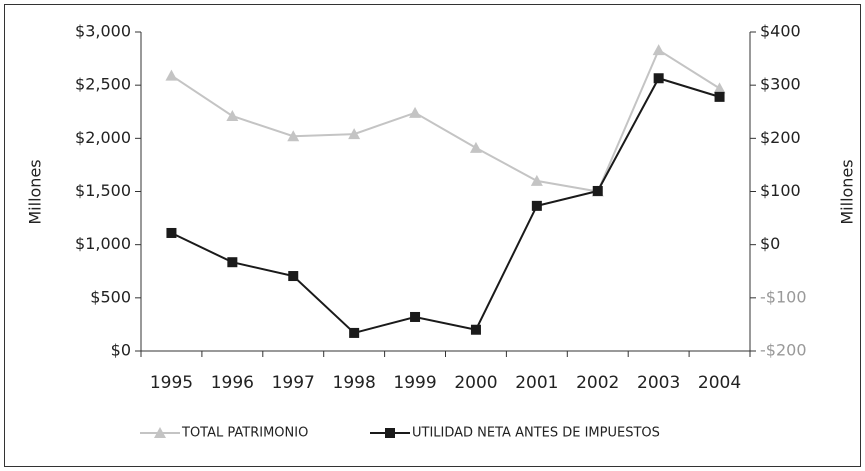  What do you see at coordinates (658, 383) in the screenshot?
I see `x-tick-label: 2003` at bounding box center [658, 383].